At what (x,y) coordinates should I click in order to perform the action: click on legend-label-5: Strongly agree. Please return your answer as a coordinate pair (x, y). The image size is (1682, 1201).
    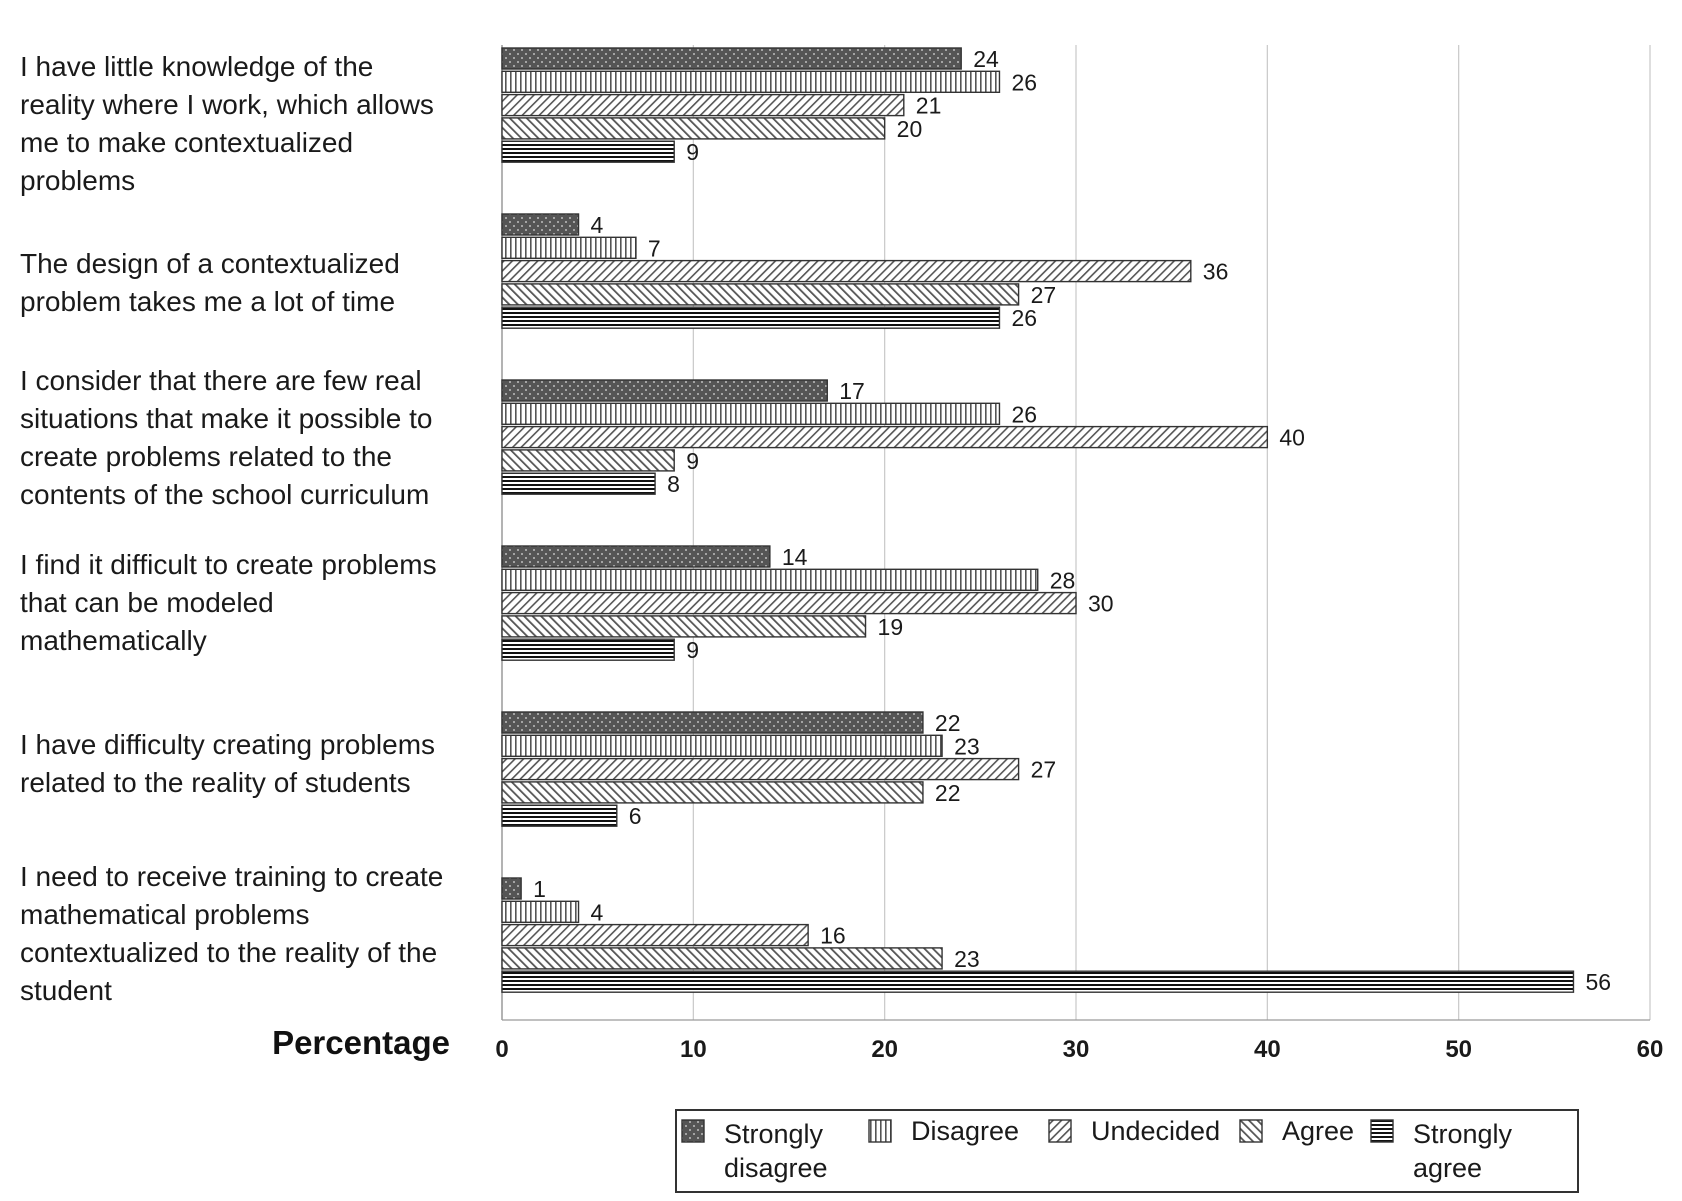
    Looking at the image, I should click on (1463, 1151).